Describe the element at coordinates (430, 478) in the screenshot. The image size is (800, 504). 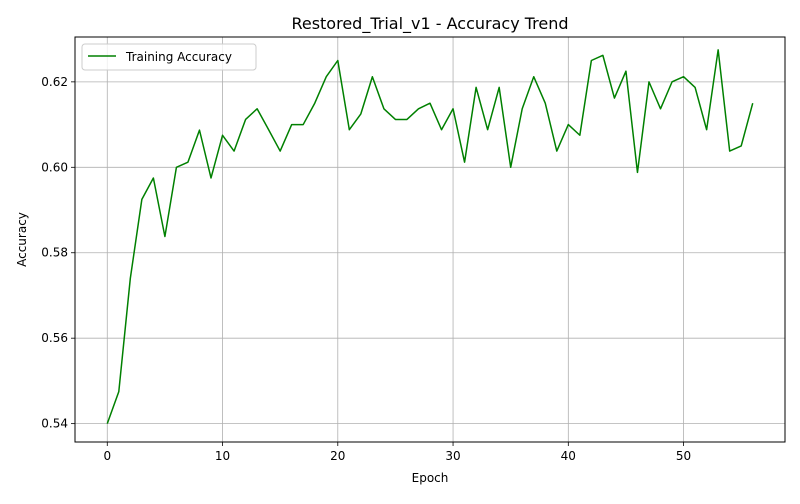
I see `x-axis-label: Epoch` at that location.